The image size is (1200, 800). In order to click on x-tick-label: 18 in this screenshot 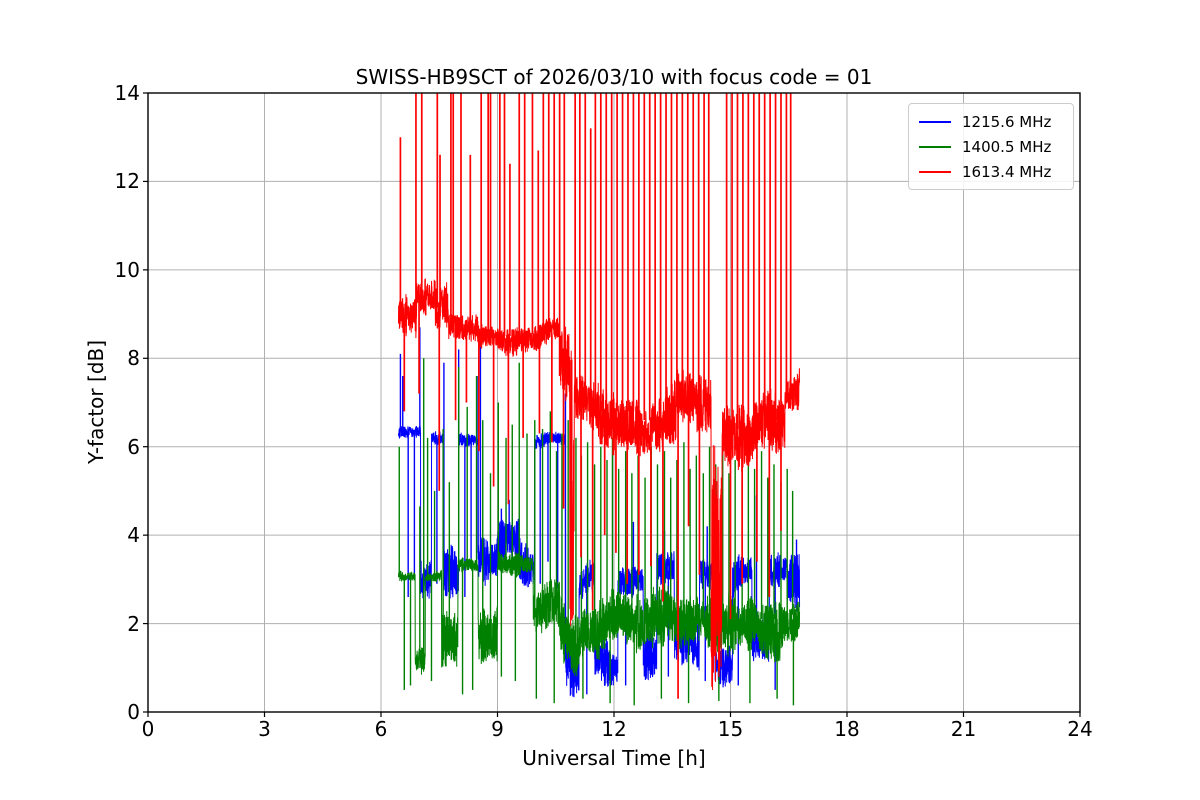, I will do `click(847, 729)`.